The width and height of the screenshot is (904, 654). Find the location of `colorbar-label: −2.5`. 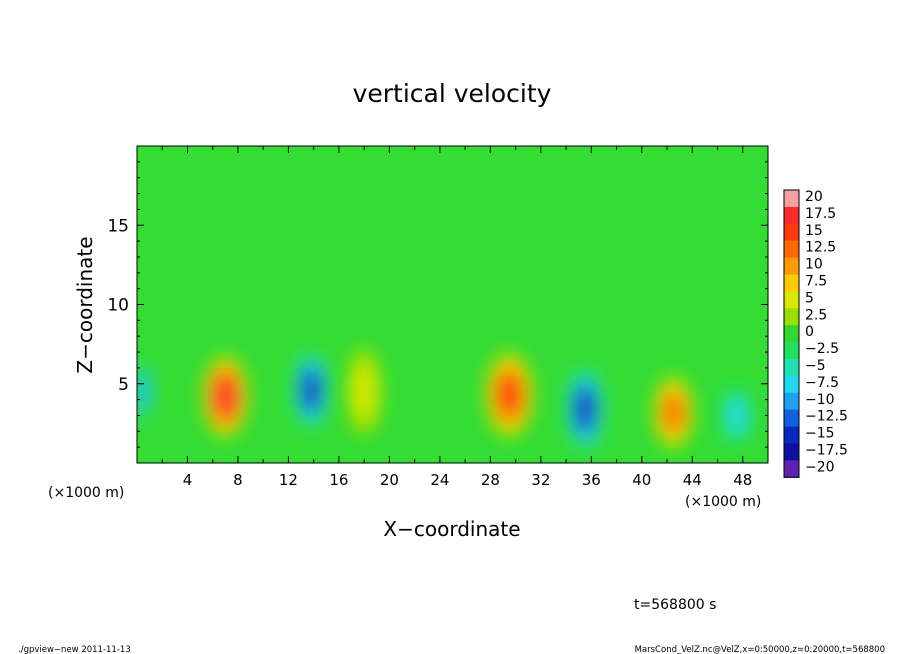

colorbar-label: −2.5 is located at coordinates (822, 349).